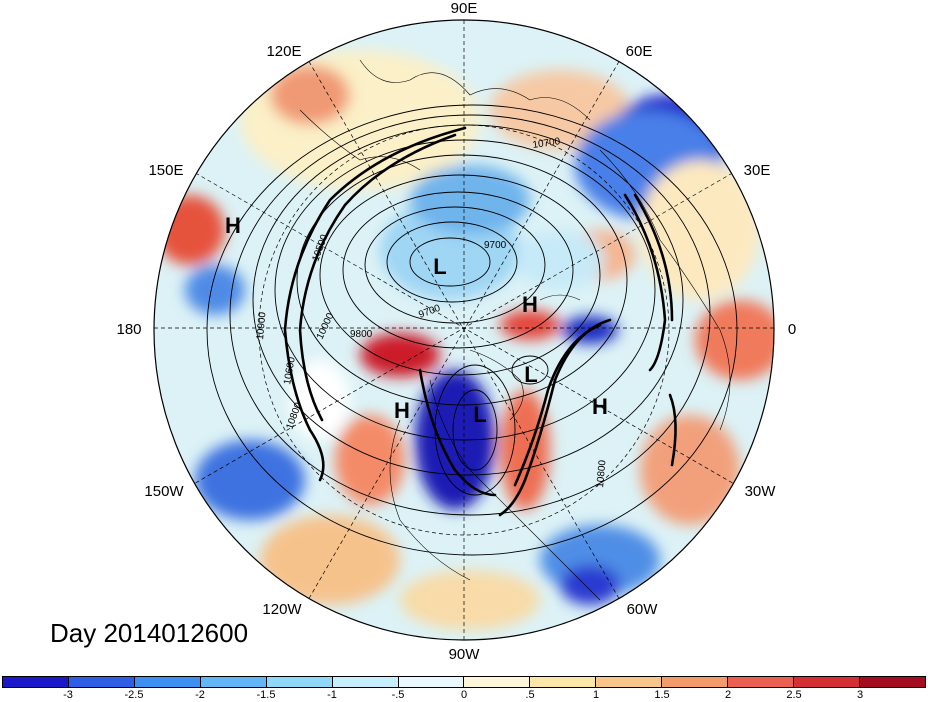 The width and height of the screenshot is (928, 702). I want to click on colorbar-tick-label: -3, so click(68, 695).